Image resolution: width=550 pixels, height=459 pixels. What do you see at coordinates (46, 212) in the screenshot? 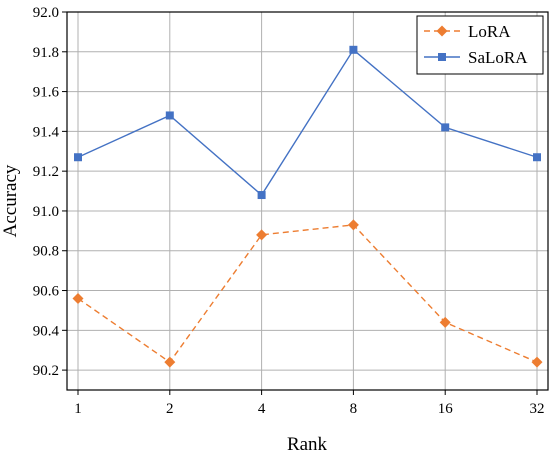
I see `y-tick-label: 91.0` at bounding box center [46, 212].